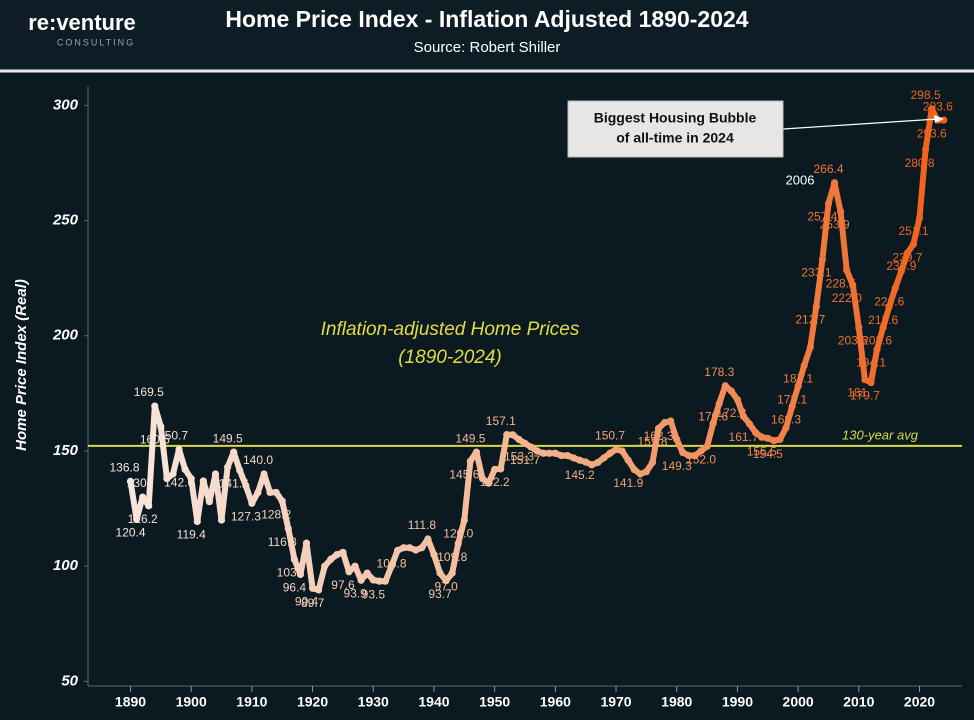 This screenshot has width=974, height=720. What do you see at coordinates (446, 586) in the screenshot?
I see `value-label: 97.0` at bounding box center [446, 586].